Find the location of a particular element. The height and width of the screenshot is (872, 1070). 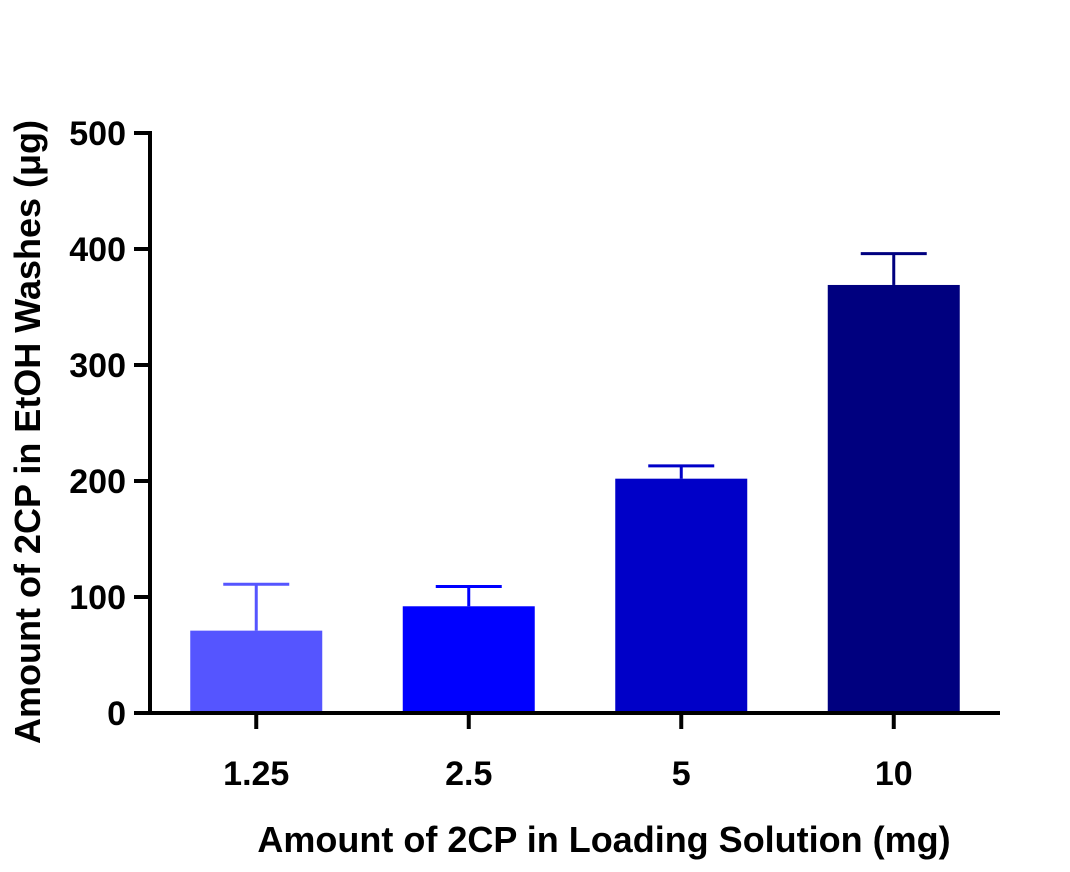

bar-2.5 is located at coordinates (468, 659).